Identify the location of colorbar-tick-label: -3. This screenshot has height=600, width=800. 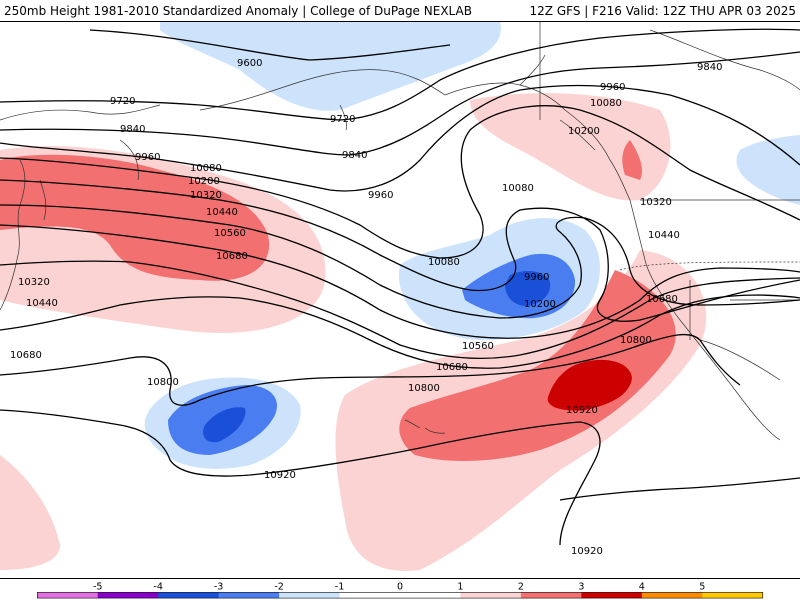
(219, 587).